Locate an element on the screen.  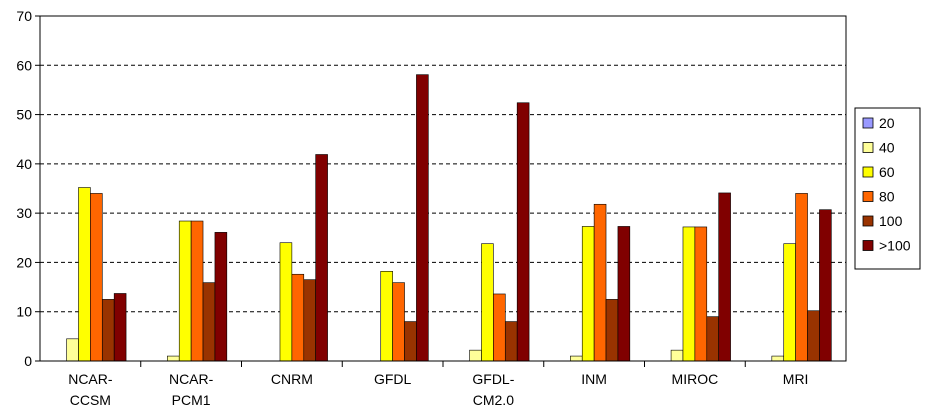
legend-label: 80 is located at coordinates (887, 197).